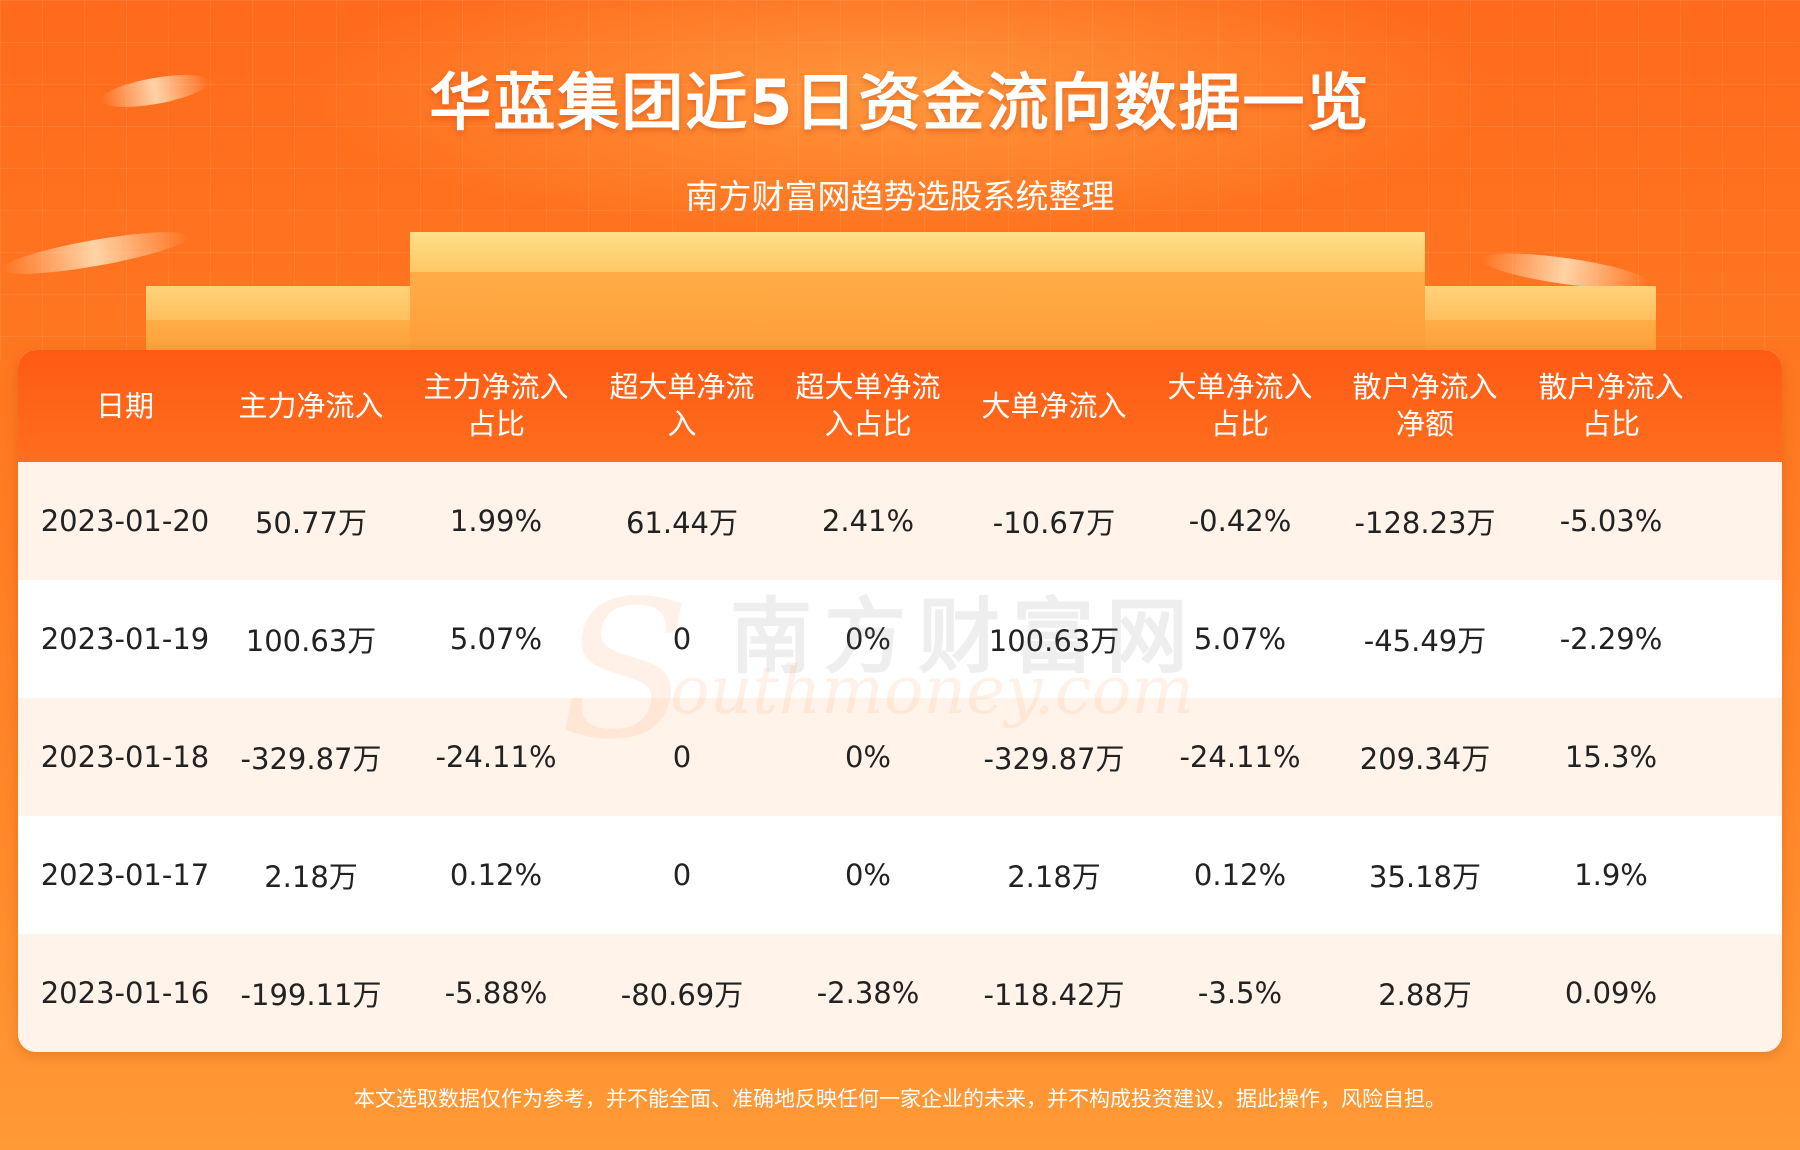 This screenshot has height=1150, width=1800. I want to click on table-cell: 61.44万, so click(682, 523).